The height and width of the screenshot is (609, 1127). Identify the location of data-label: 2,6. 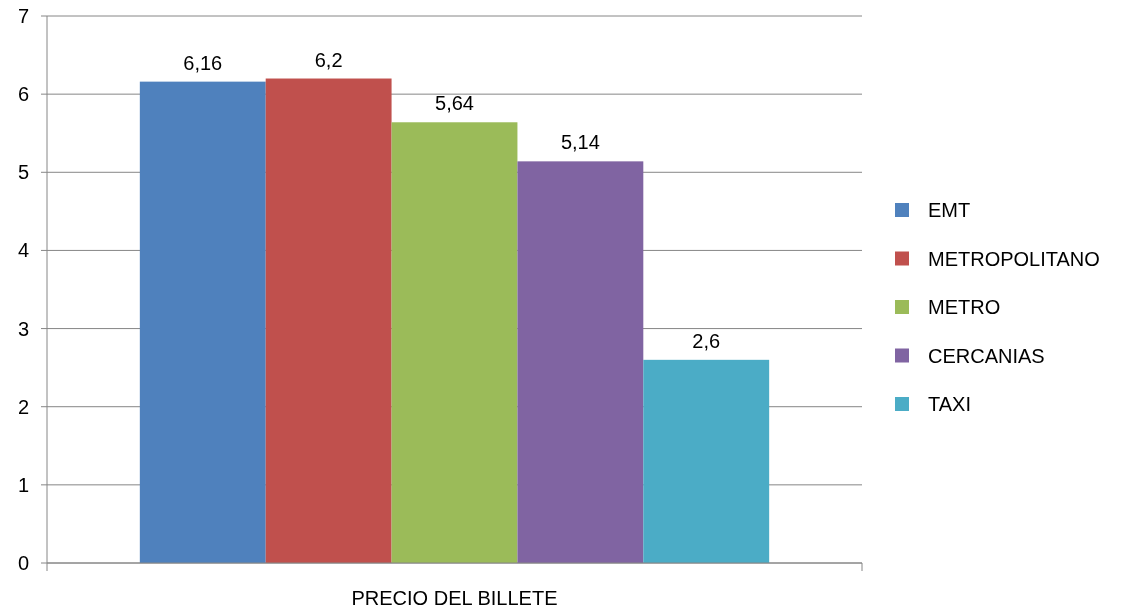
(706, 340).